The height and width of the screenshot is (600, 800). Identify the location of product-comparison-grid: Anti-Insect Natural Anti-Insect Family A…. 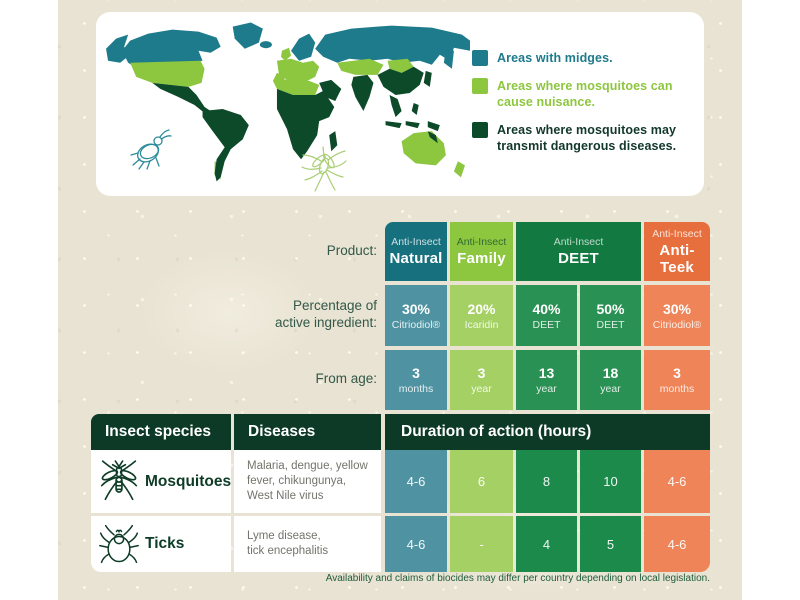
(547, 316).